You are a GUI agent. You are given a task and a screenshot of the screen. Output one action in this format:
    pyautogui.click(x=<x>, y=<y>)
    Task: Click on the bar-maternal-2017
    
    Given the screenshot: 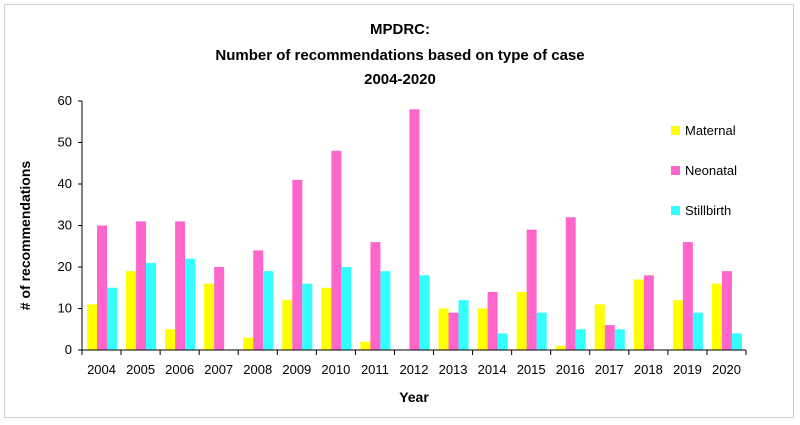 What is the action you would take?
    pyautogui.click(x=599, y=327)
    